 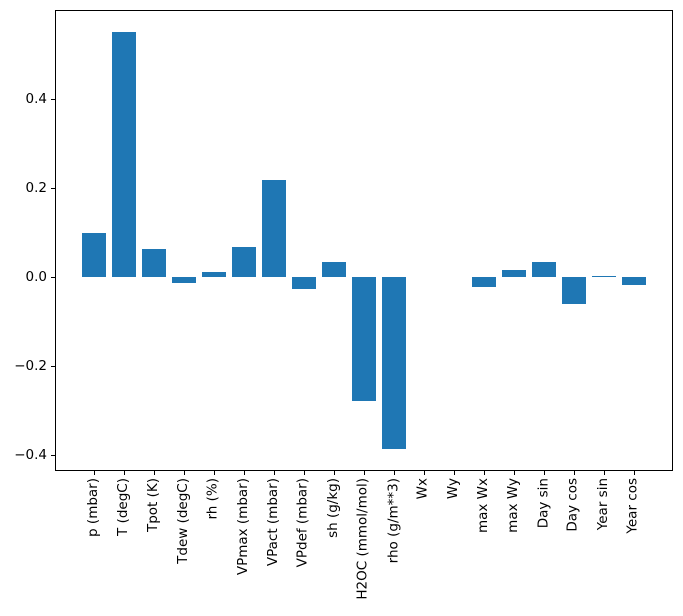 I want to click on bar-max-wx, so click(x=484, y=282).